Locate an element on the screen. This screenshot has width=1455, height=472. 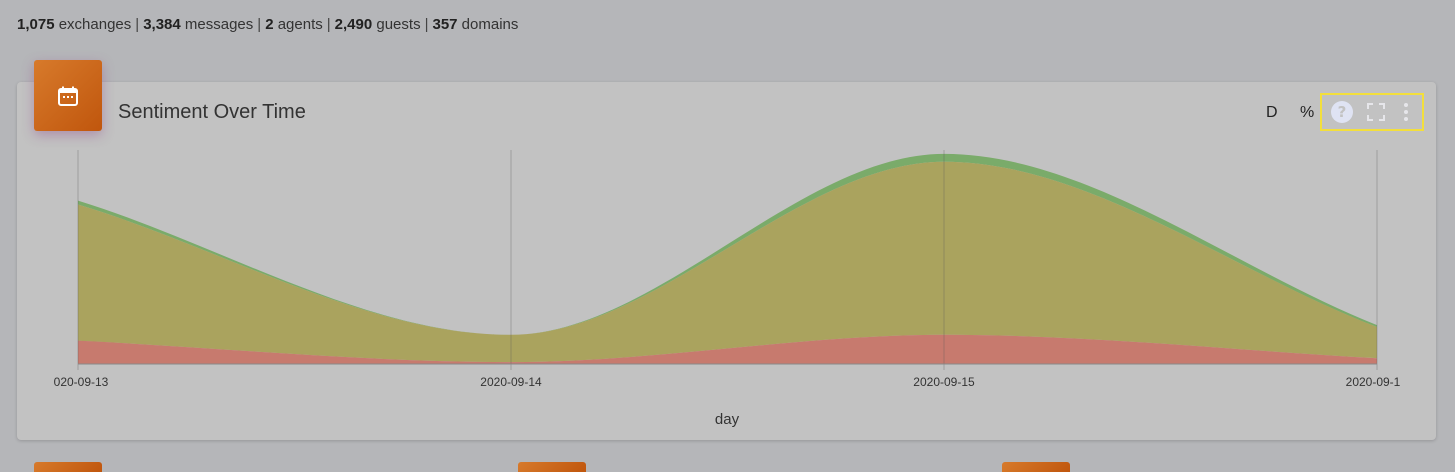
stat-label-exchanges: exchanges is located at coordinates (93, 24).